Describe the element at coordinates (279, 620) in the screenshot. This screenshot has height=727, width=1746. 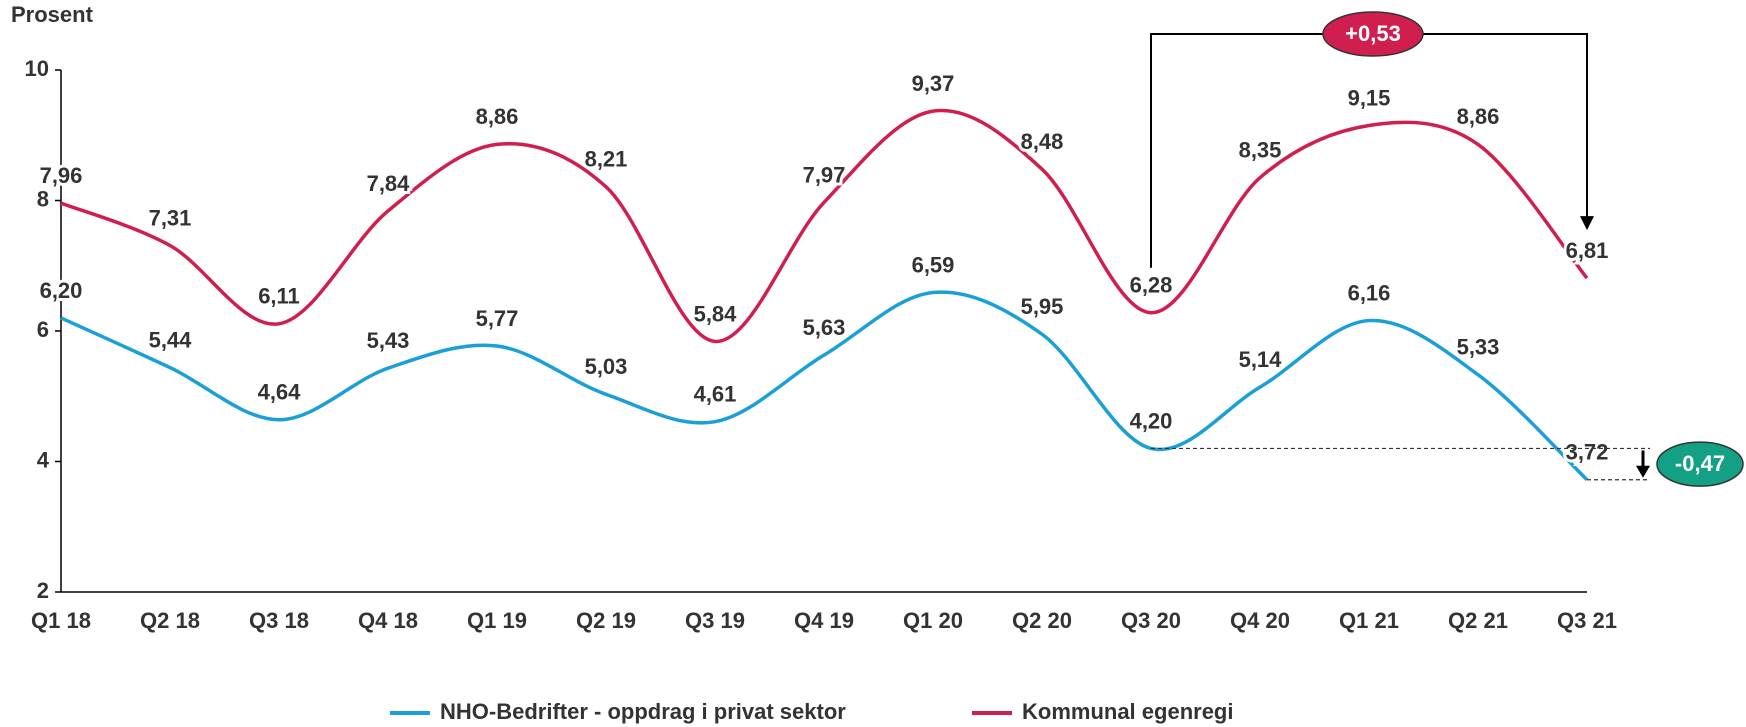
I see `x-tick-label: Q3 18` at that location.